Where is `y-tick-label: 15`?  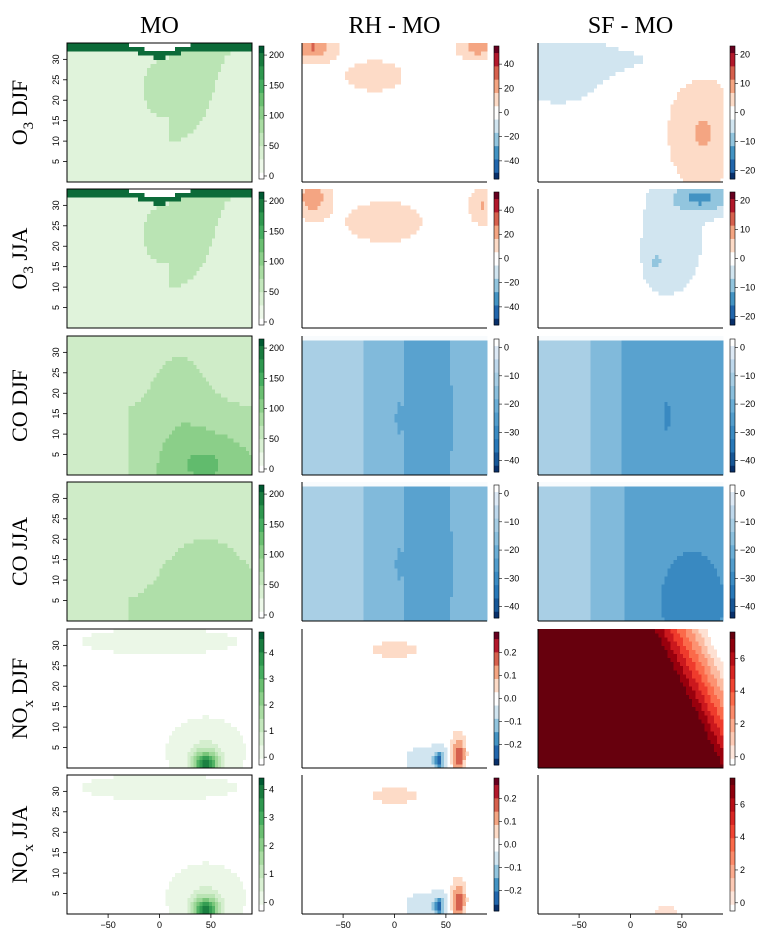 y-tick-label: 15 is located at coordinates (56, 121).